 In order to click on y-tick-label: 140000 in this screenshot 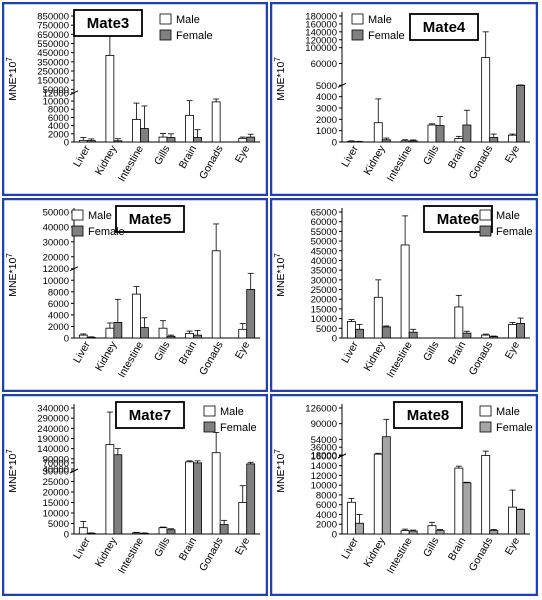, I will do `click(53, 449)`.